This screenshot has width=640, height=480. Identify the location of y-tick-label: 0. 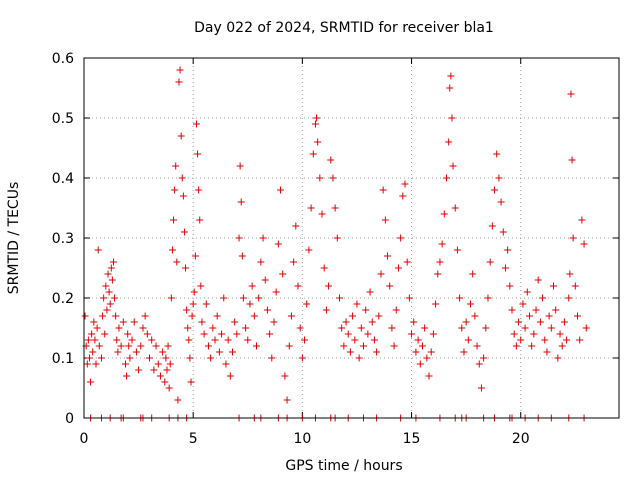
(69, 419).